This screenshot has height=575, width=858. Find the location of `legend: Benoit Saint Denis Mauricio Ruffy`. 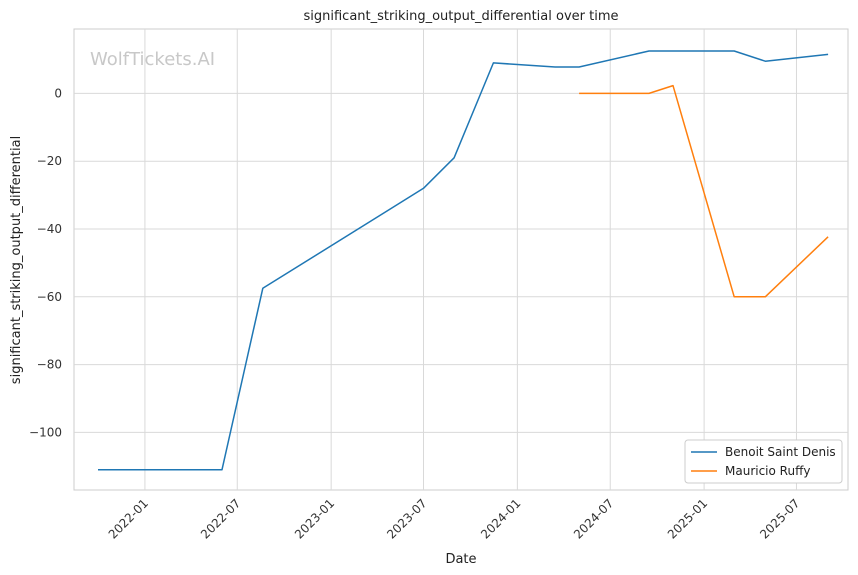

legend: Benoit Saint Denis Mauricio Ruffy is located at coordinates (763, 461).